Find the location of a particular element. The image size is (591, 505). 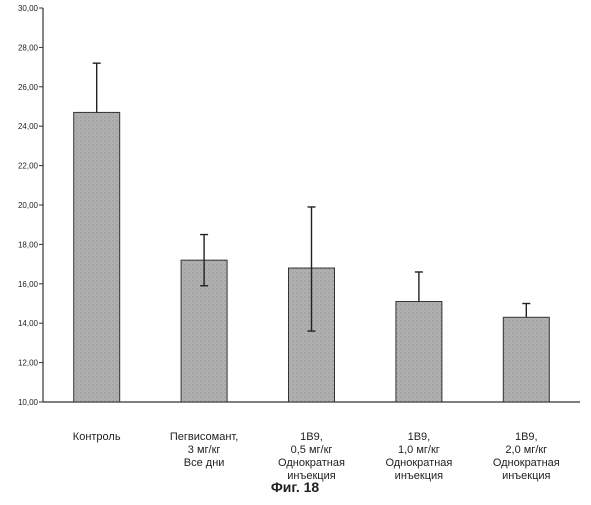

y-tick-label: 16,00 is located at coordinates (28, 284).